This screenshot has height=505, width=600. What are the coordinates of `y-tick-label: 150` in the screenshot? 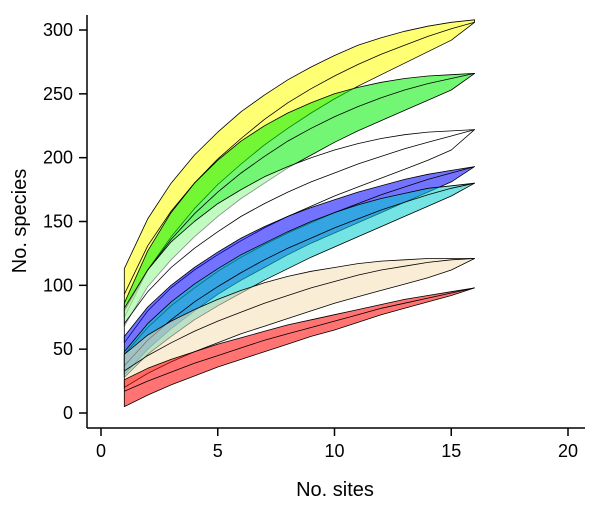 It's located at (58, 222).